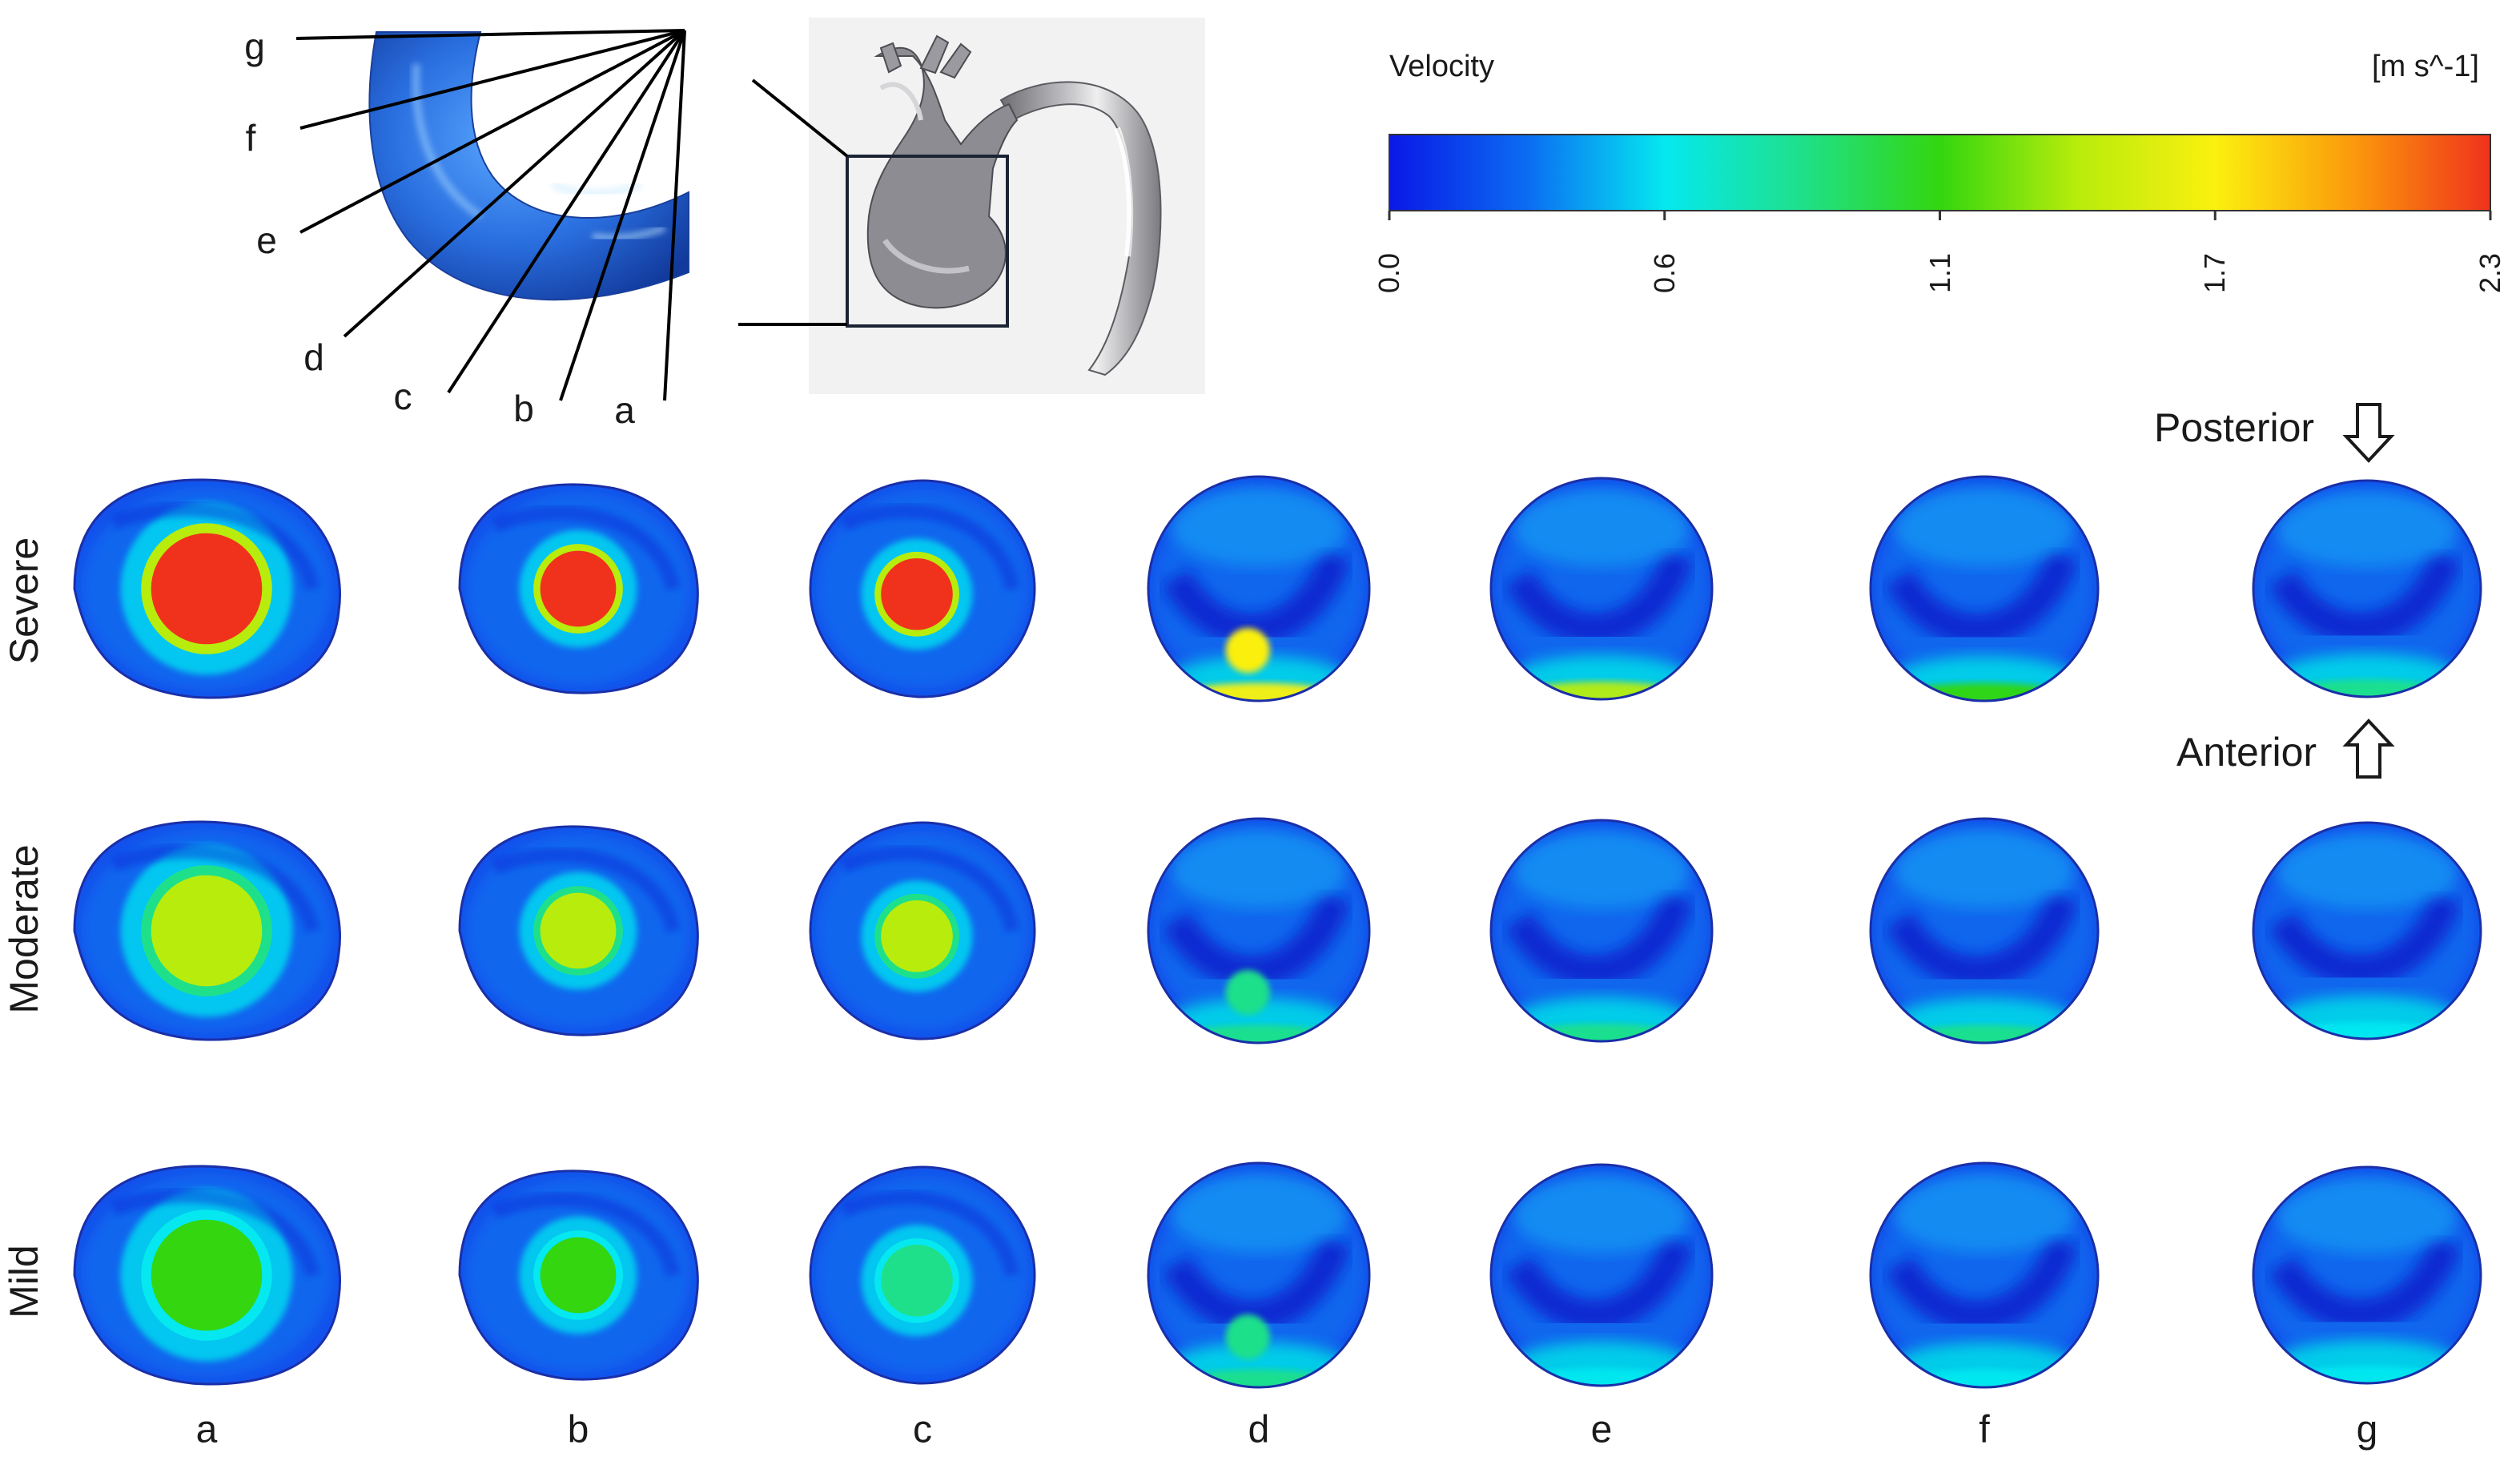 This screenshot has width=2520, height=1457. What do you see at coordinates (206, 1429) in the screenshot?
I see `column-label-a: a` at bounding box center [206, 1429].